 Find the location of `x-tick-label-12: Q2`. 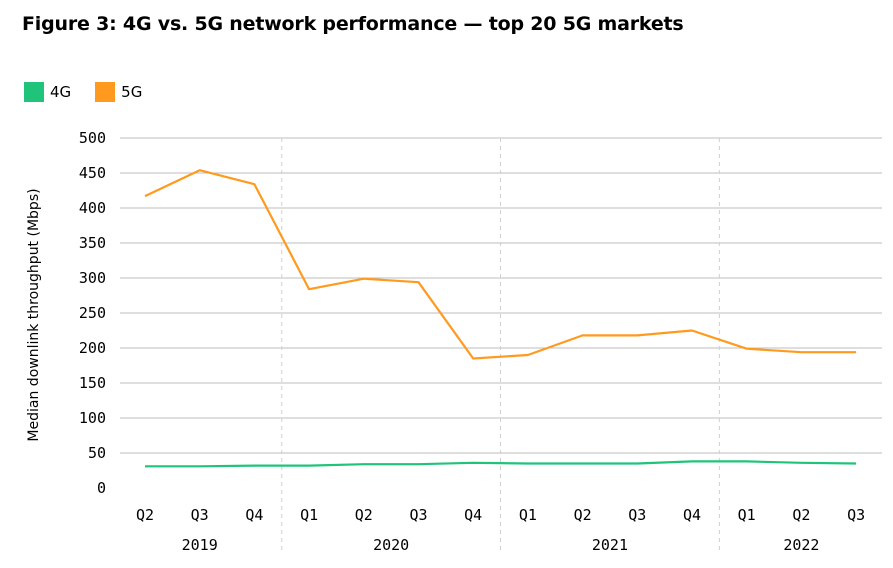

x-tick-label-12: Q2 is located at coordinates (801, 515).